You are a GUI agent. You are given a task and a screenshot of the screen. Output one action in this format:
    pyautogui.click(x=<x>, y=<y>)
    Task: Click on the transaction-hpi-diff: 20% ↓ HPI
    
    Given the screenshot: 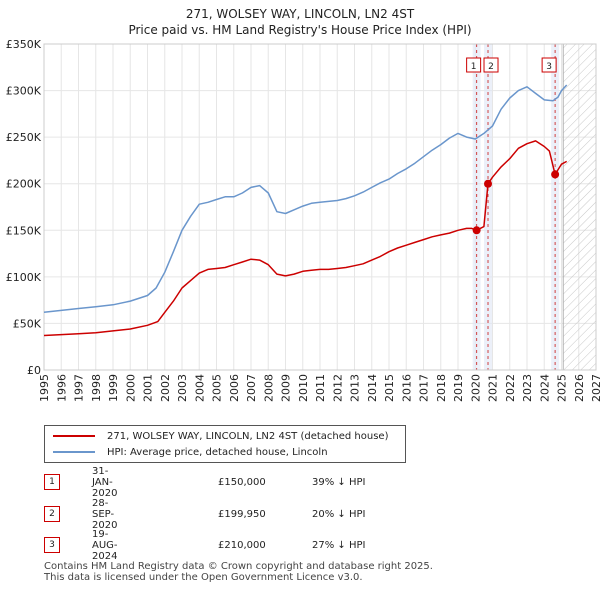 What is the action you would take?
    pyautogui.click(x=339, y=514)
    